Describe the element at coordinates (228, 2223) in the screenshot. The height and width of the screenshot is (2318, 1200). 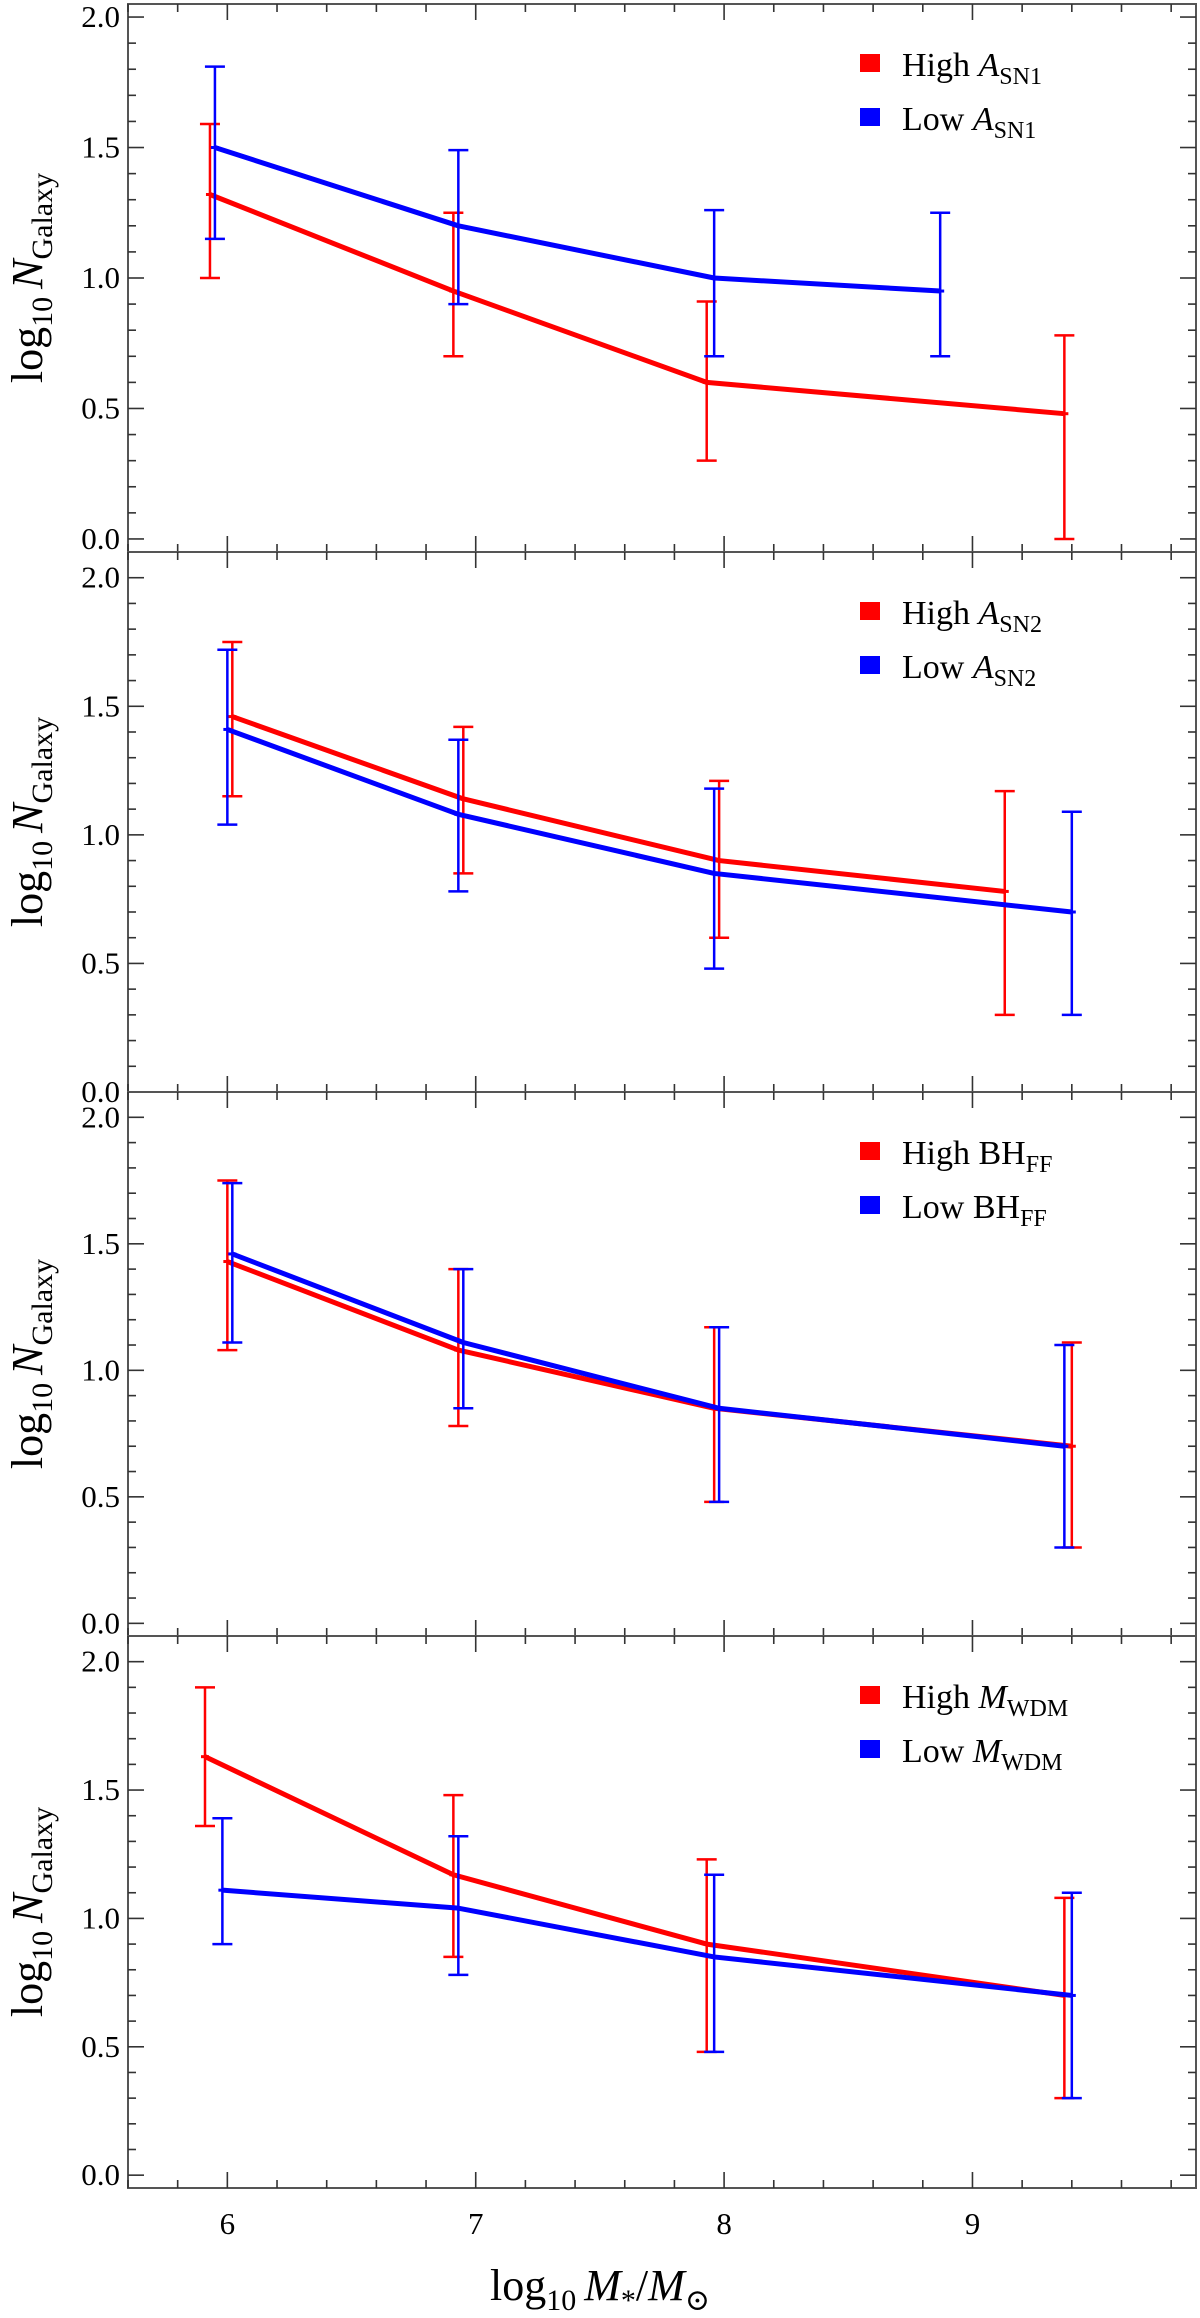
I see `x-tick-label: 6` at that location.